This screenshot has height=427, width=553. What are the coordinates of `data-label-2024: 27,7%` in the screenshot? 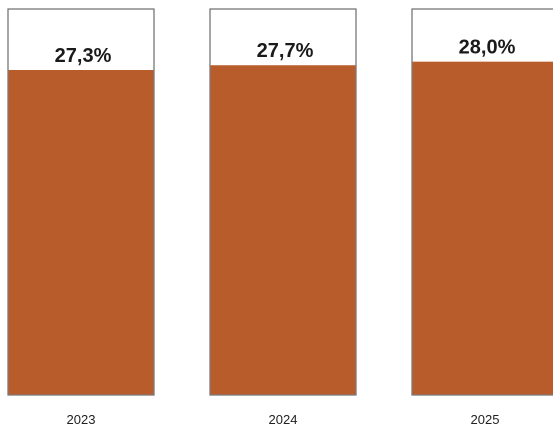 It's located at (285, 51).